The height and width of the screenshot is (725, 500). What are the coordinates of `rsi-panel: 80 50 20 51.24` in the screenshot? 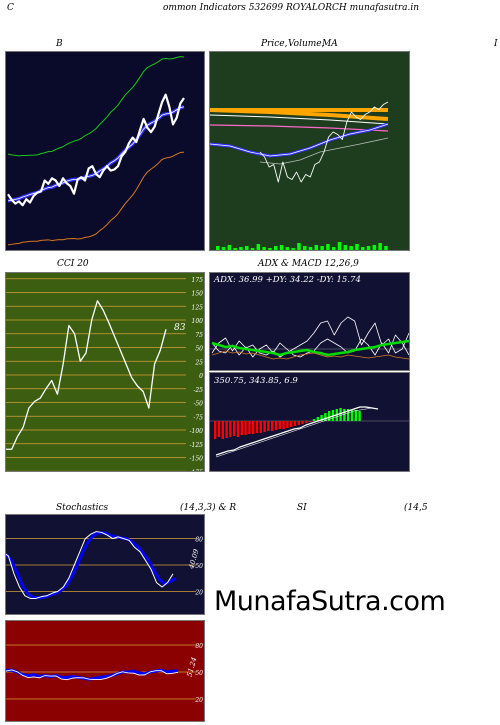 It's located at (105, 671).